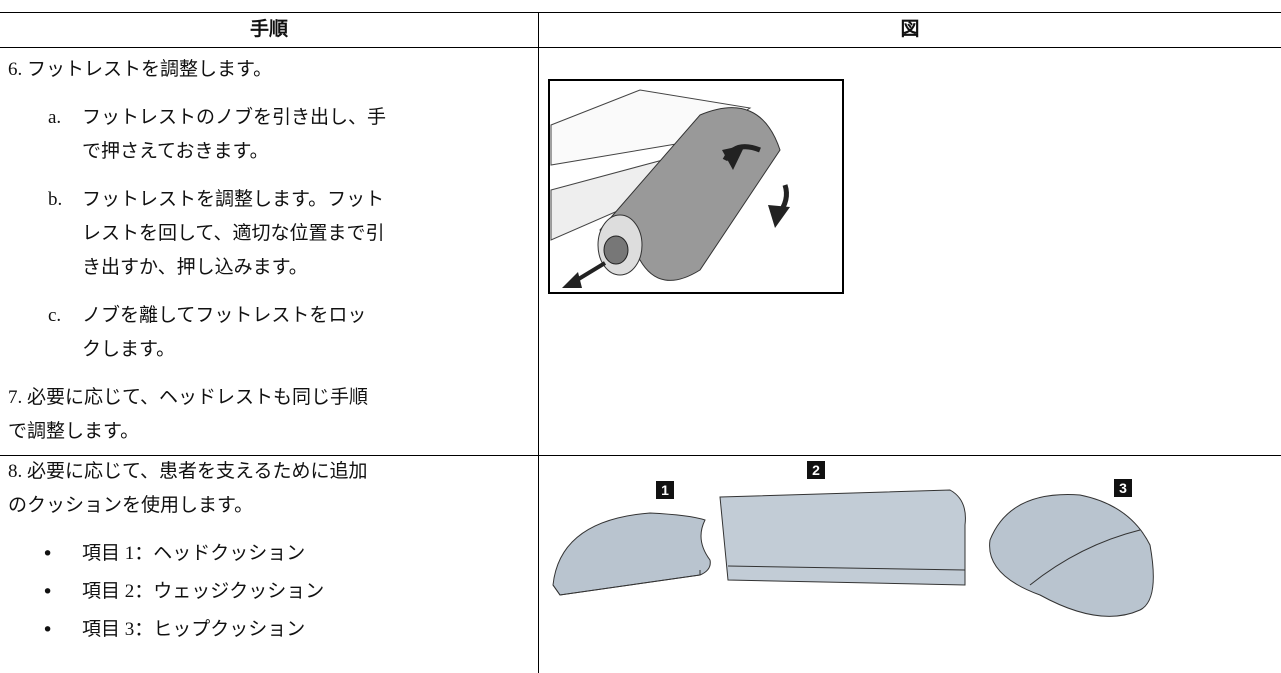  I want to click on figure-label: 3, so click(1123, 488).